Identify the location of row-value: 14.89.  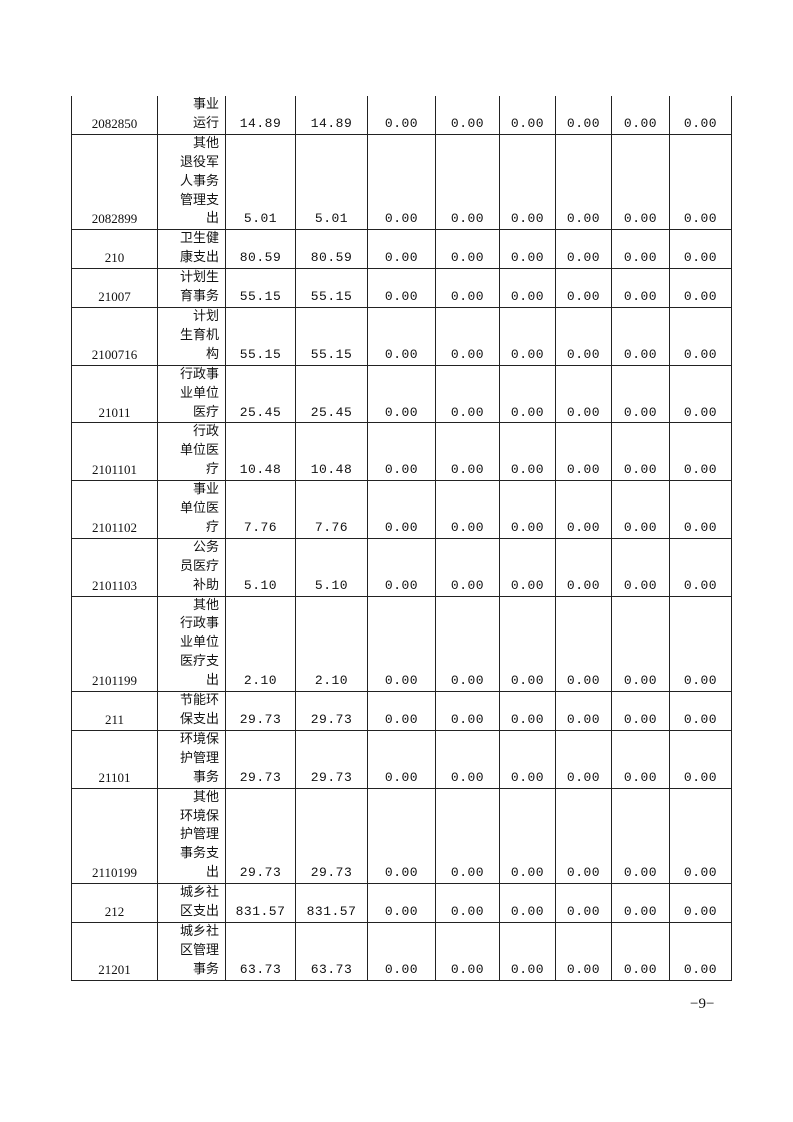
(331, 115).